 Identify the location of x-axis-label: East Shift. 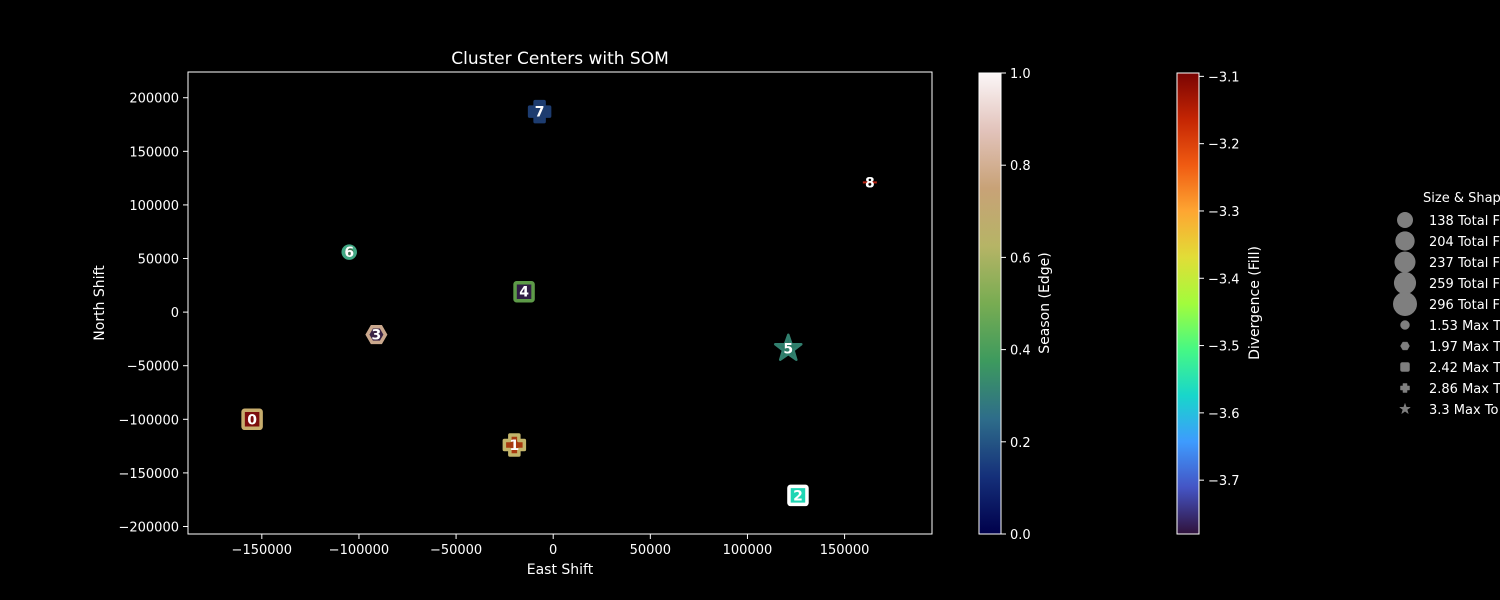
(560, 570).